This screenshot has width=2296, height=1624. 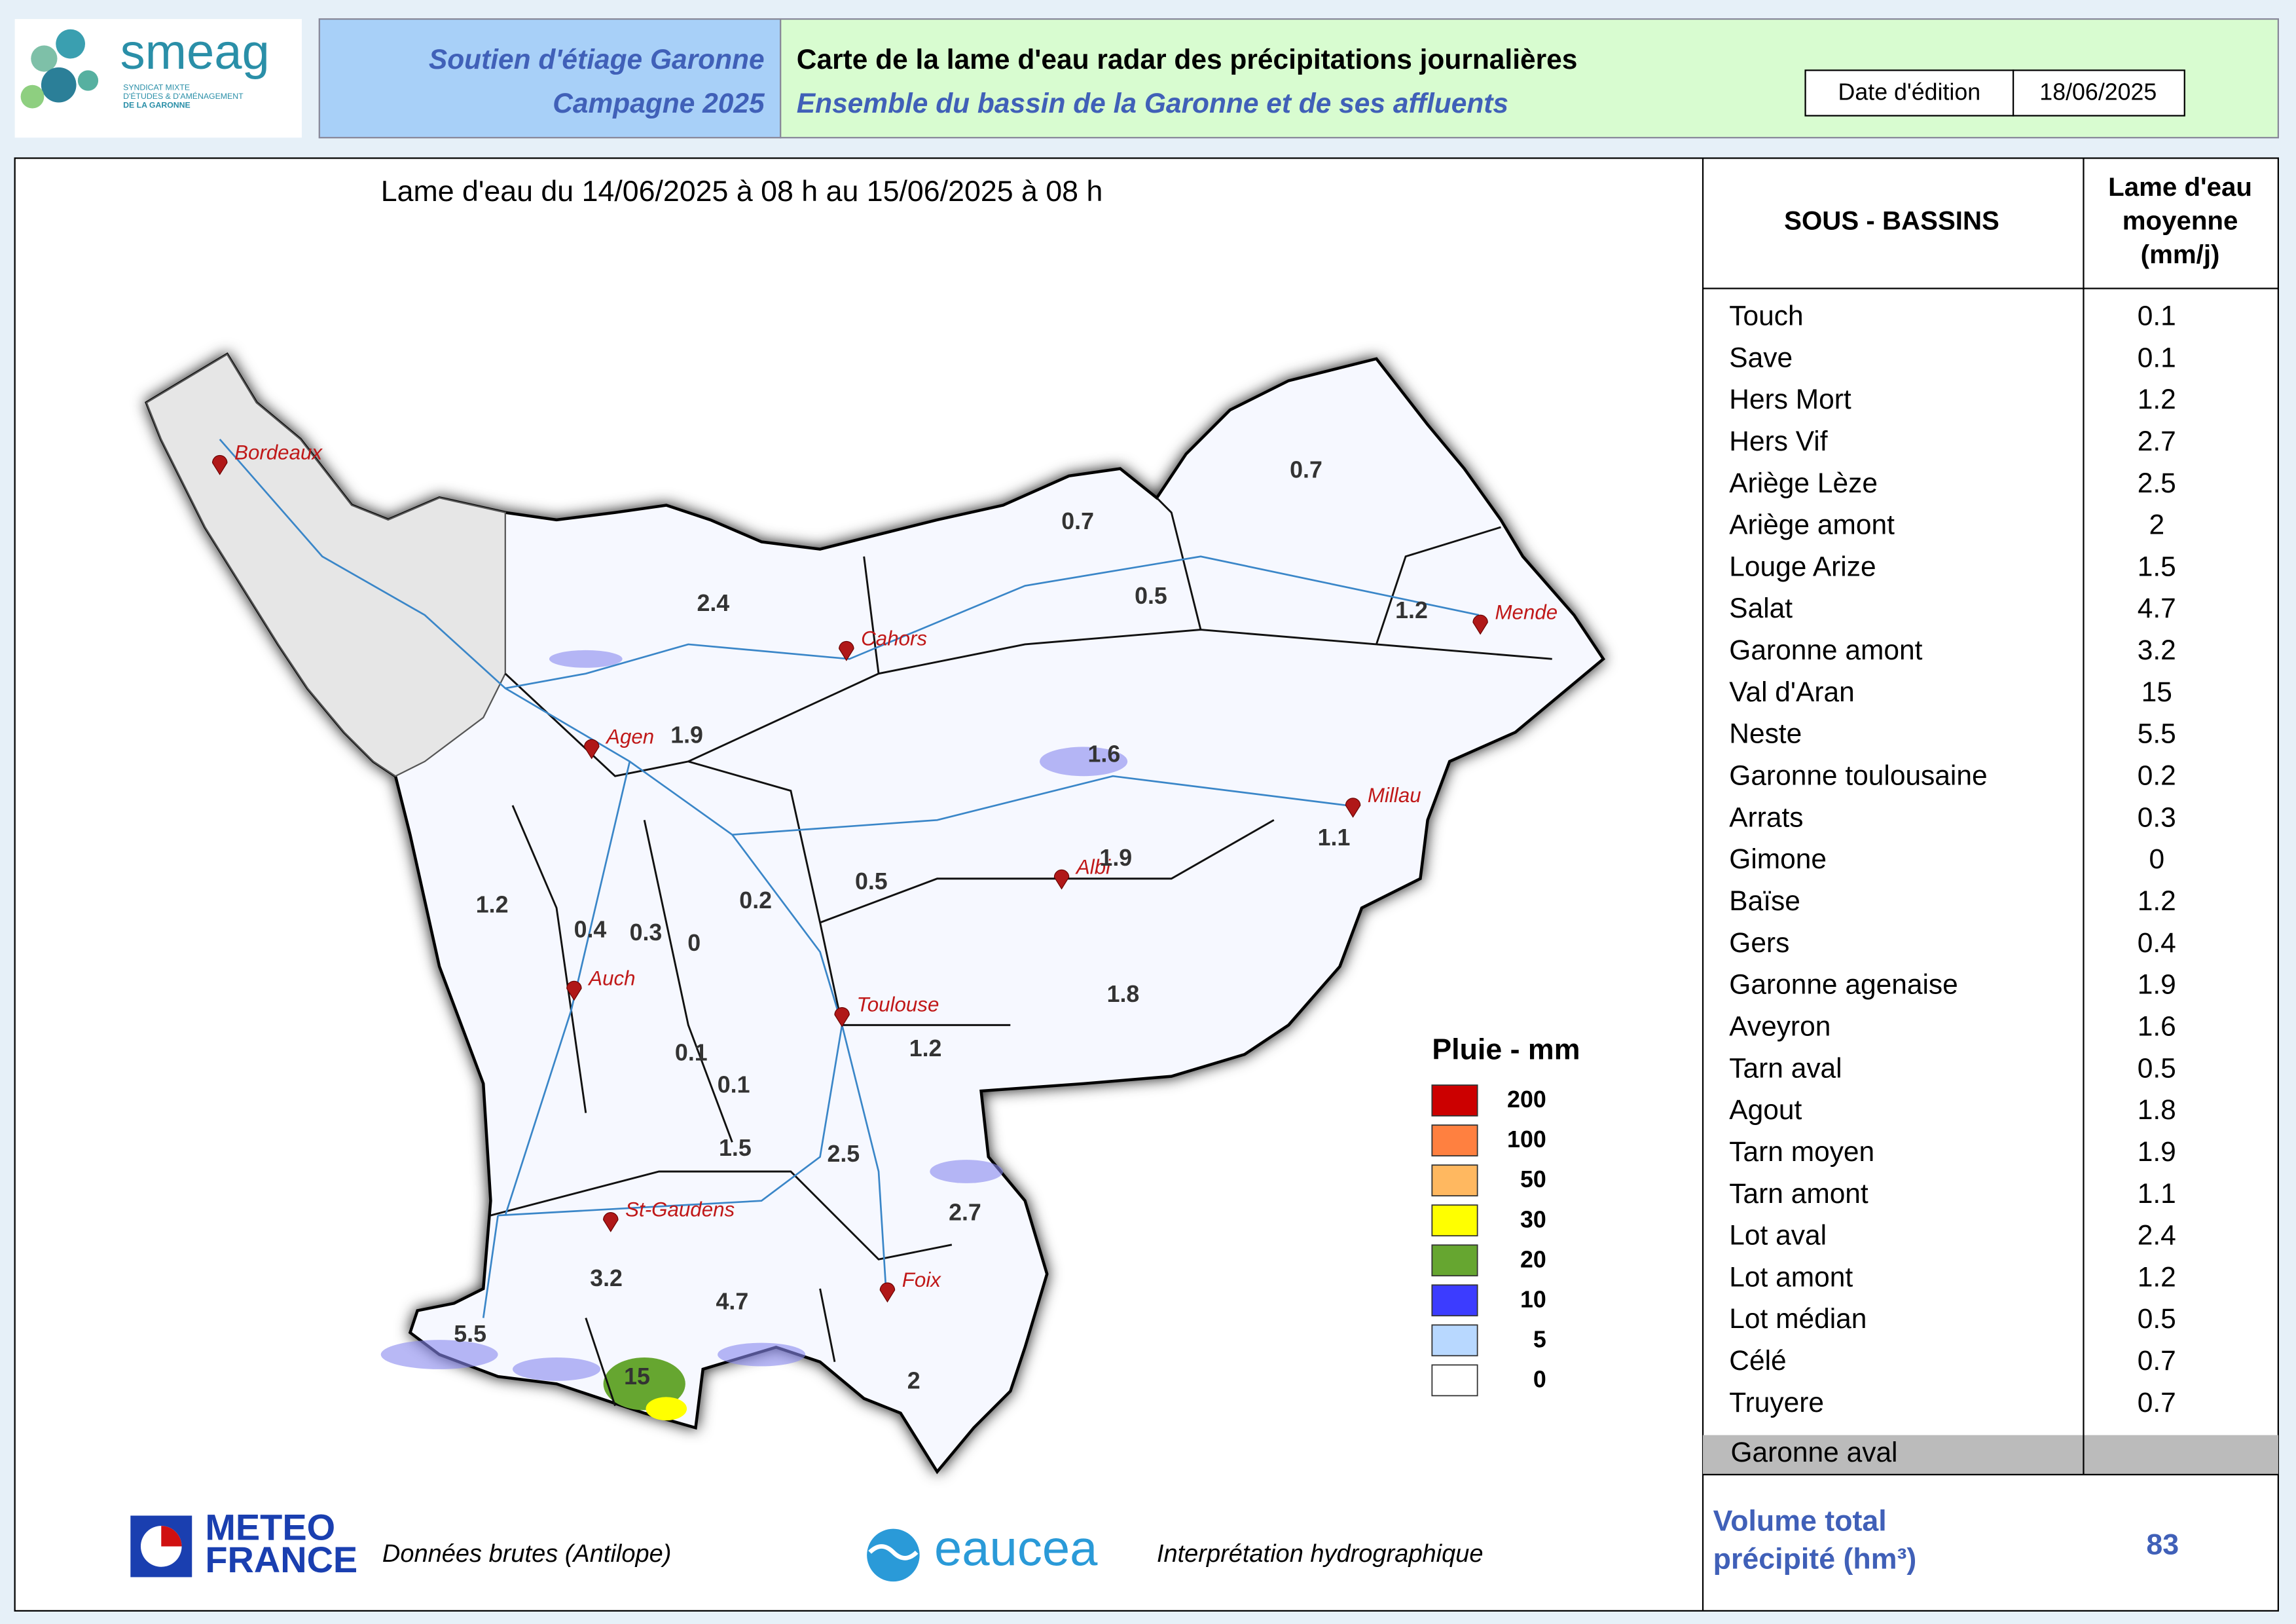 What do you see at coordinates (1778, 1236) in the screenshot?
I see `subbasin-name: Lot aval` at bounding box center [1778, 1236].